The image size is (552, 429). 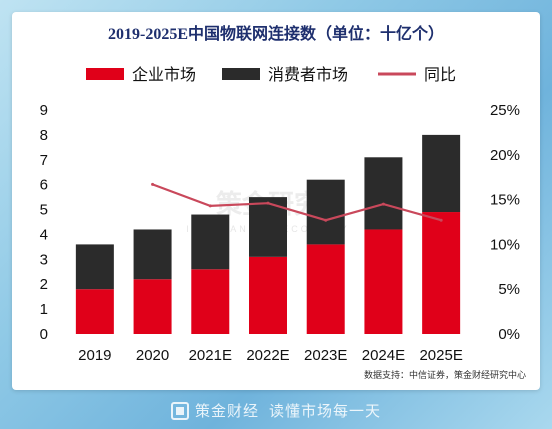 I want to click on x-tick-label: 2024E, so click(x=383, y=355).